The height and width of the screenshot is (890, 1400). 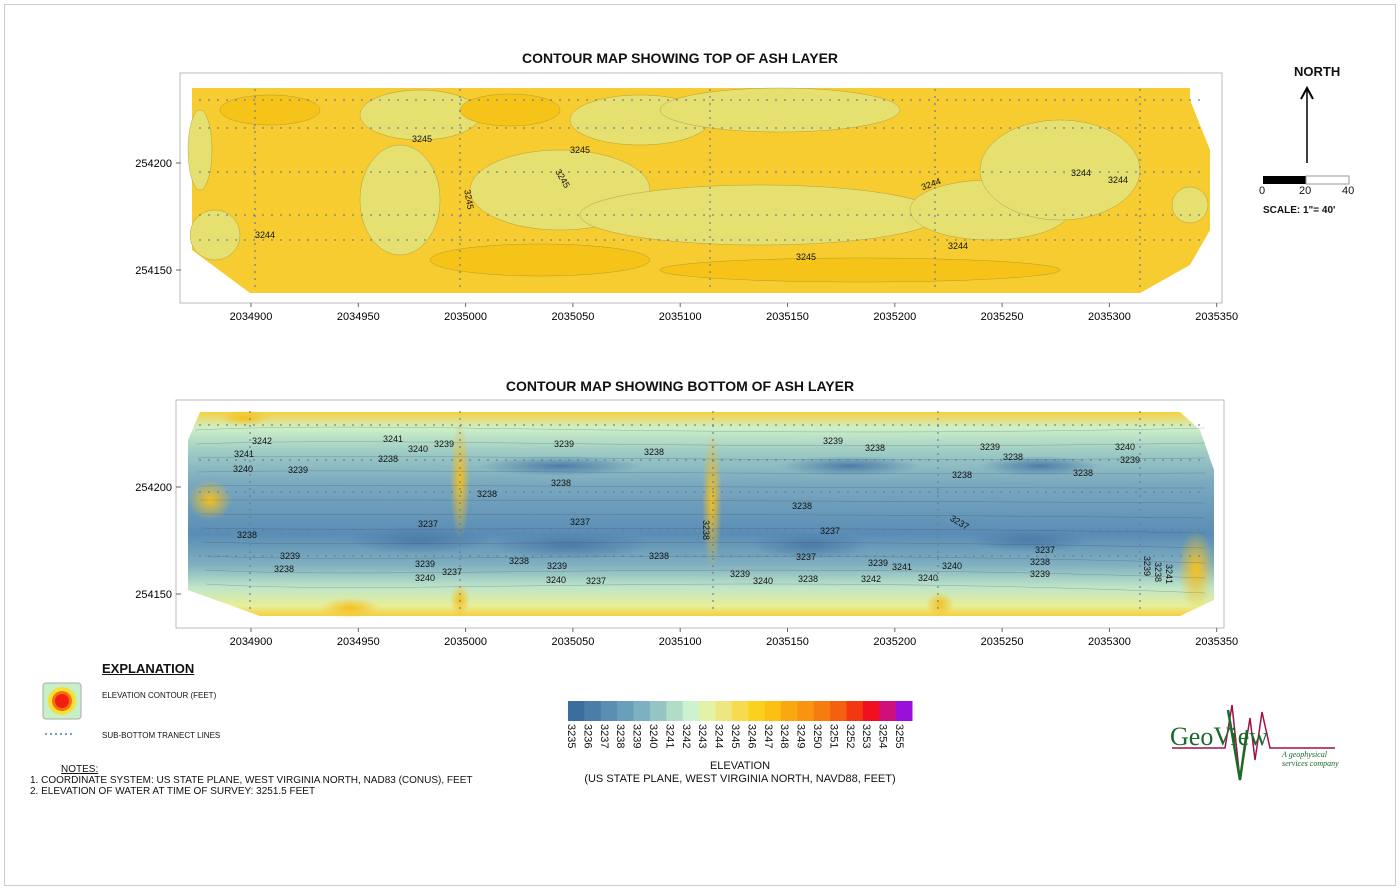 What do you see at coordinates (787, 642) in the screenshot?
I see `x-tick-label: 2035150` at bounding box center [787, 642].